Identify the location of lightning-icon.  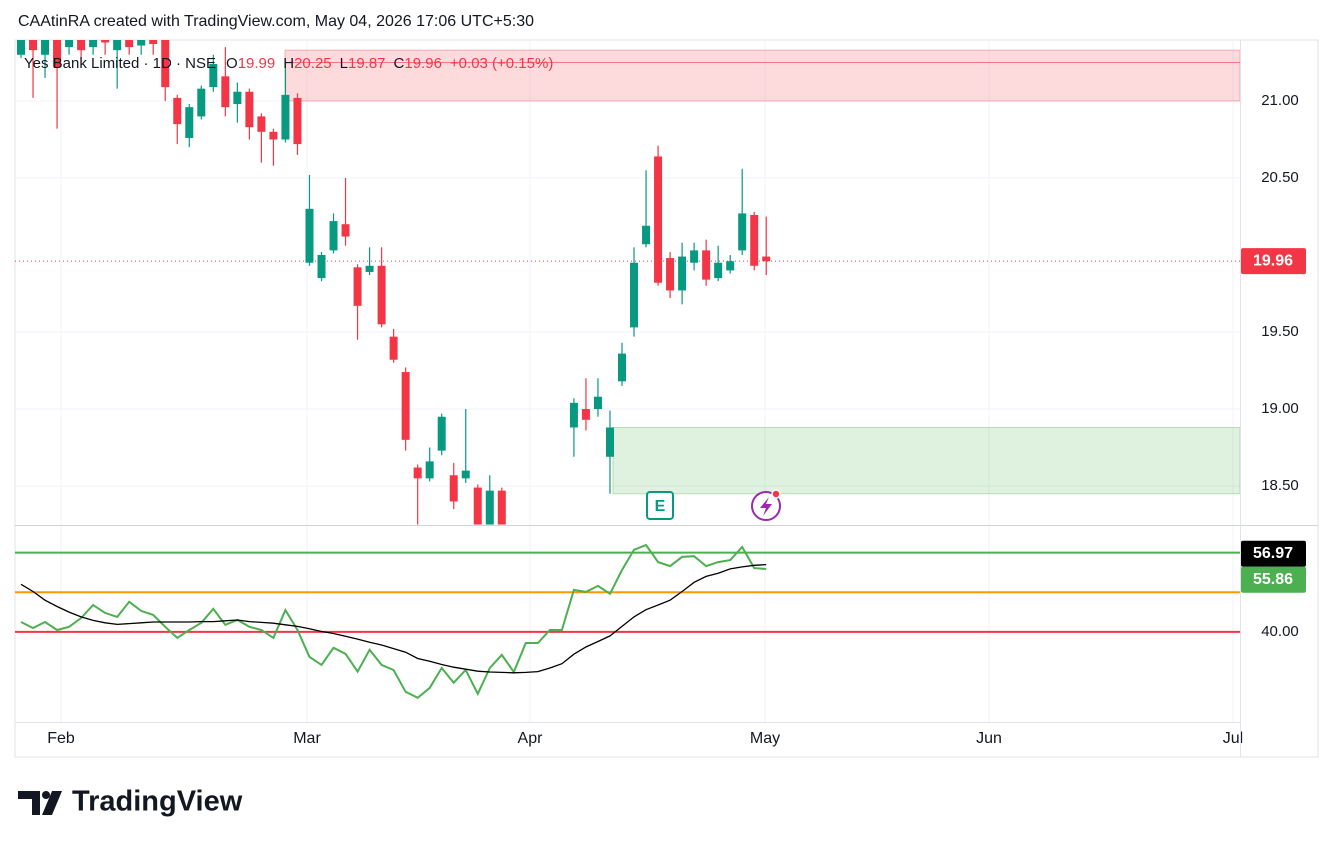
(766, 506).